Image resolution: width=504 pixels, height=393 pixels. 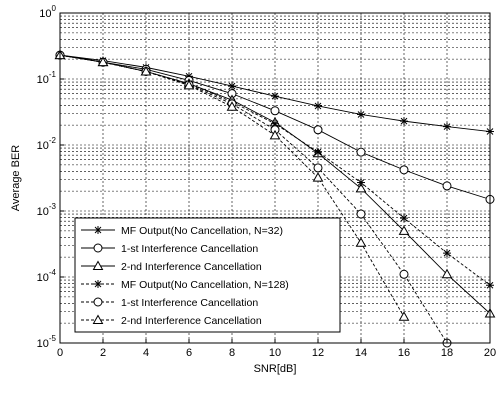 I want to click on y-tick-label: 10⁻³, so click(x=47, y=210).